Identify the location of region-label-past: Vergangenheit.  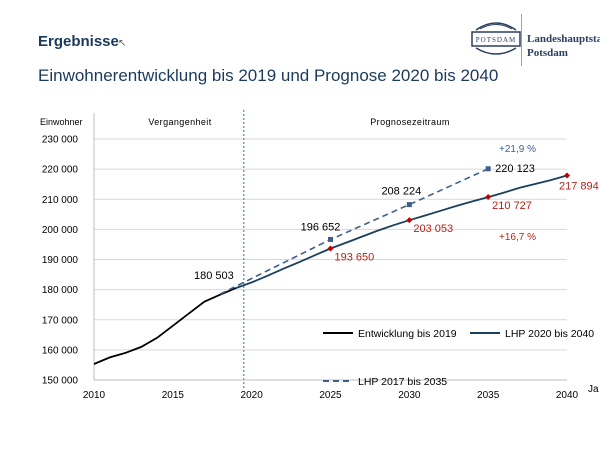
(179, 122).